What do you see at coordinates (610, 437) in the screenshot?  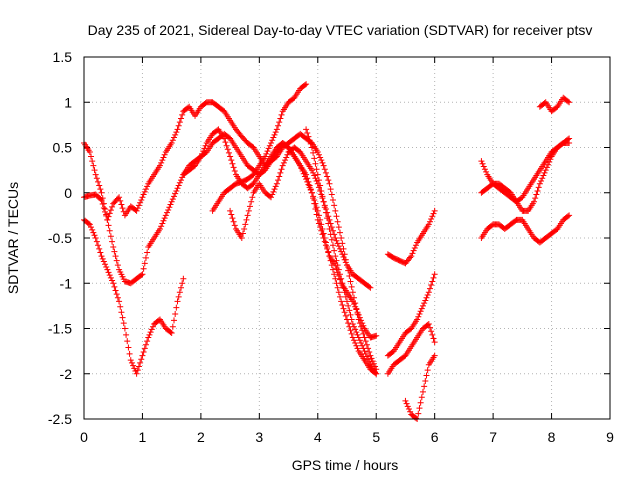 I see `x-tick-label-9: 9` at bounding box center [610, 437].